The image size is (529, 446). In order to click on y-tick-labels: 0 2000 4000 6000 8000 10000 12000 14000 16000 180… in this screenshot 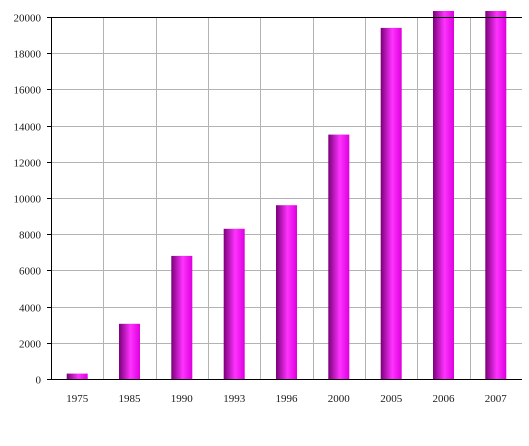, I will do `click(28, 200)`.